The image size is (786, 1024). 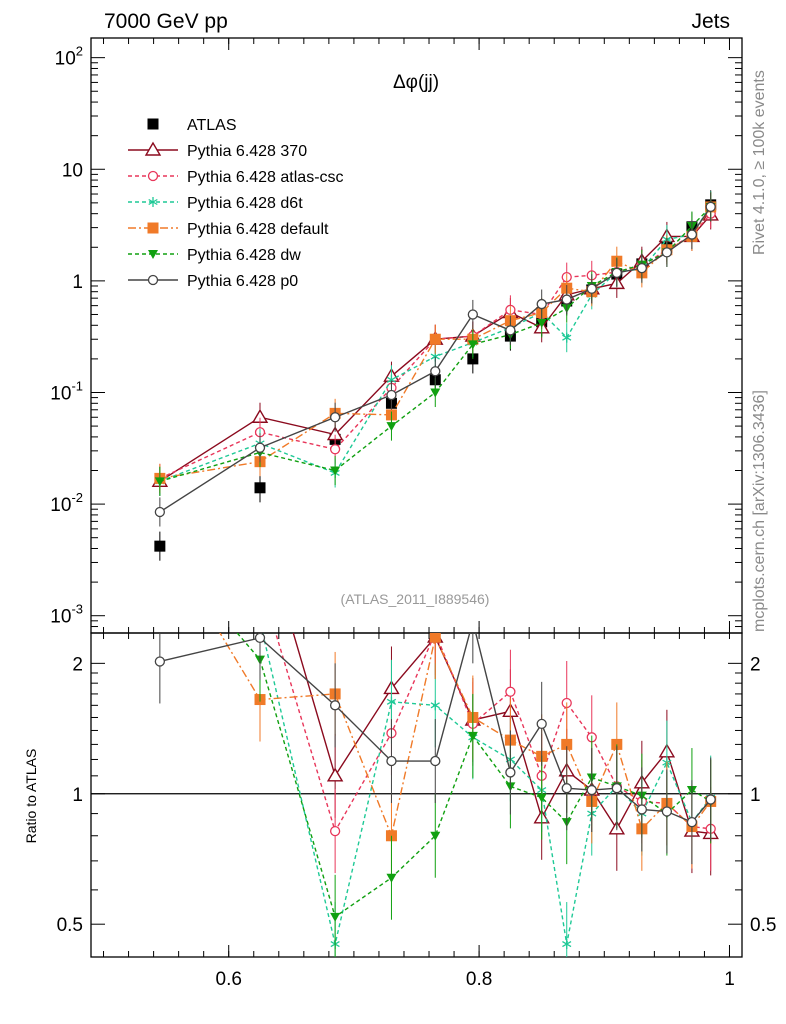 I want to click on ratio-y-tick-label: 0.5, so click(x=70, y=925).